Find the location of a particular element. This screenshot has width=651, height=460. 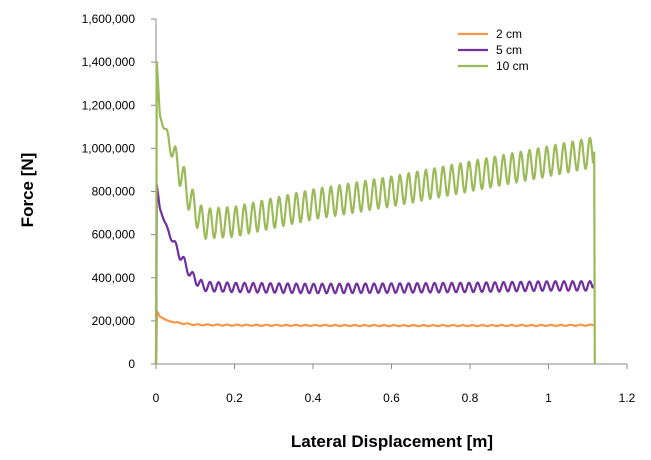

legend-label: 2 cm is located at coordinates (509, 34).